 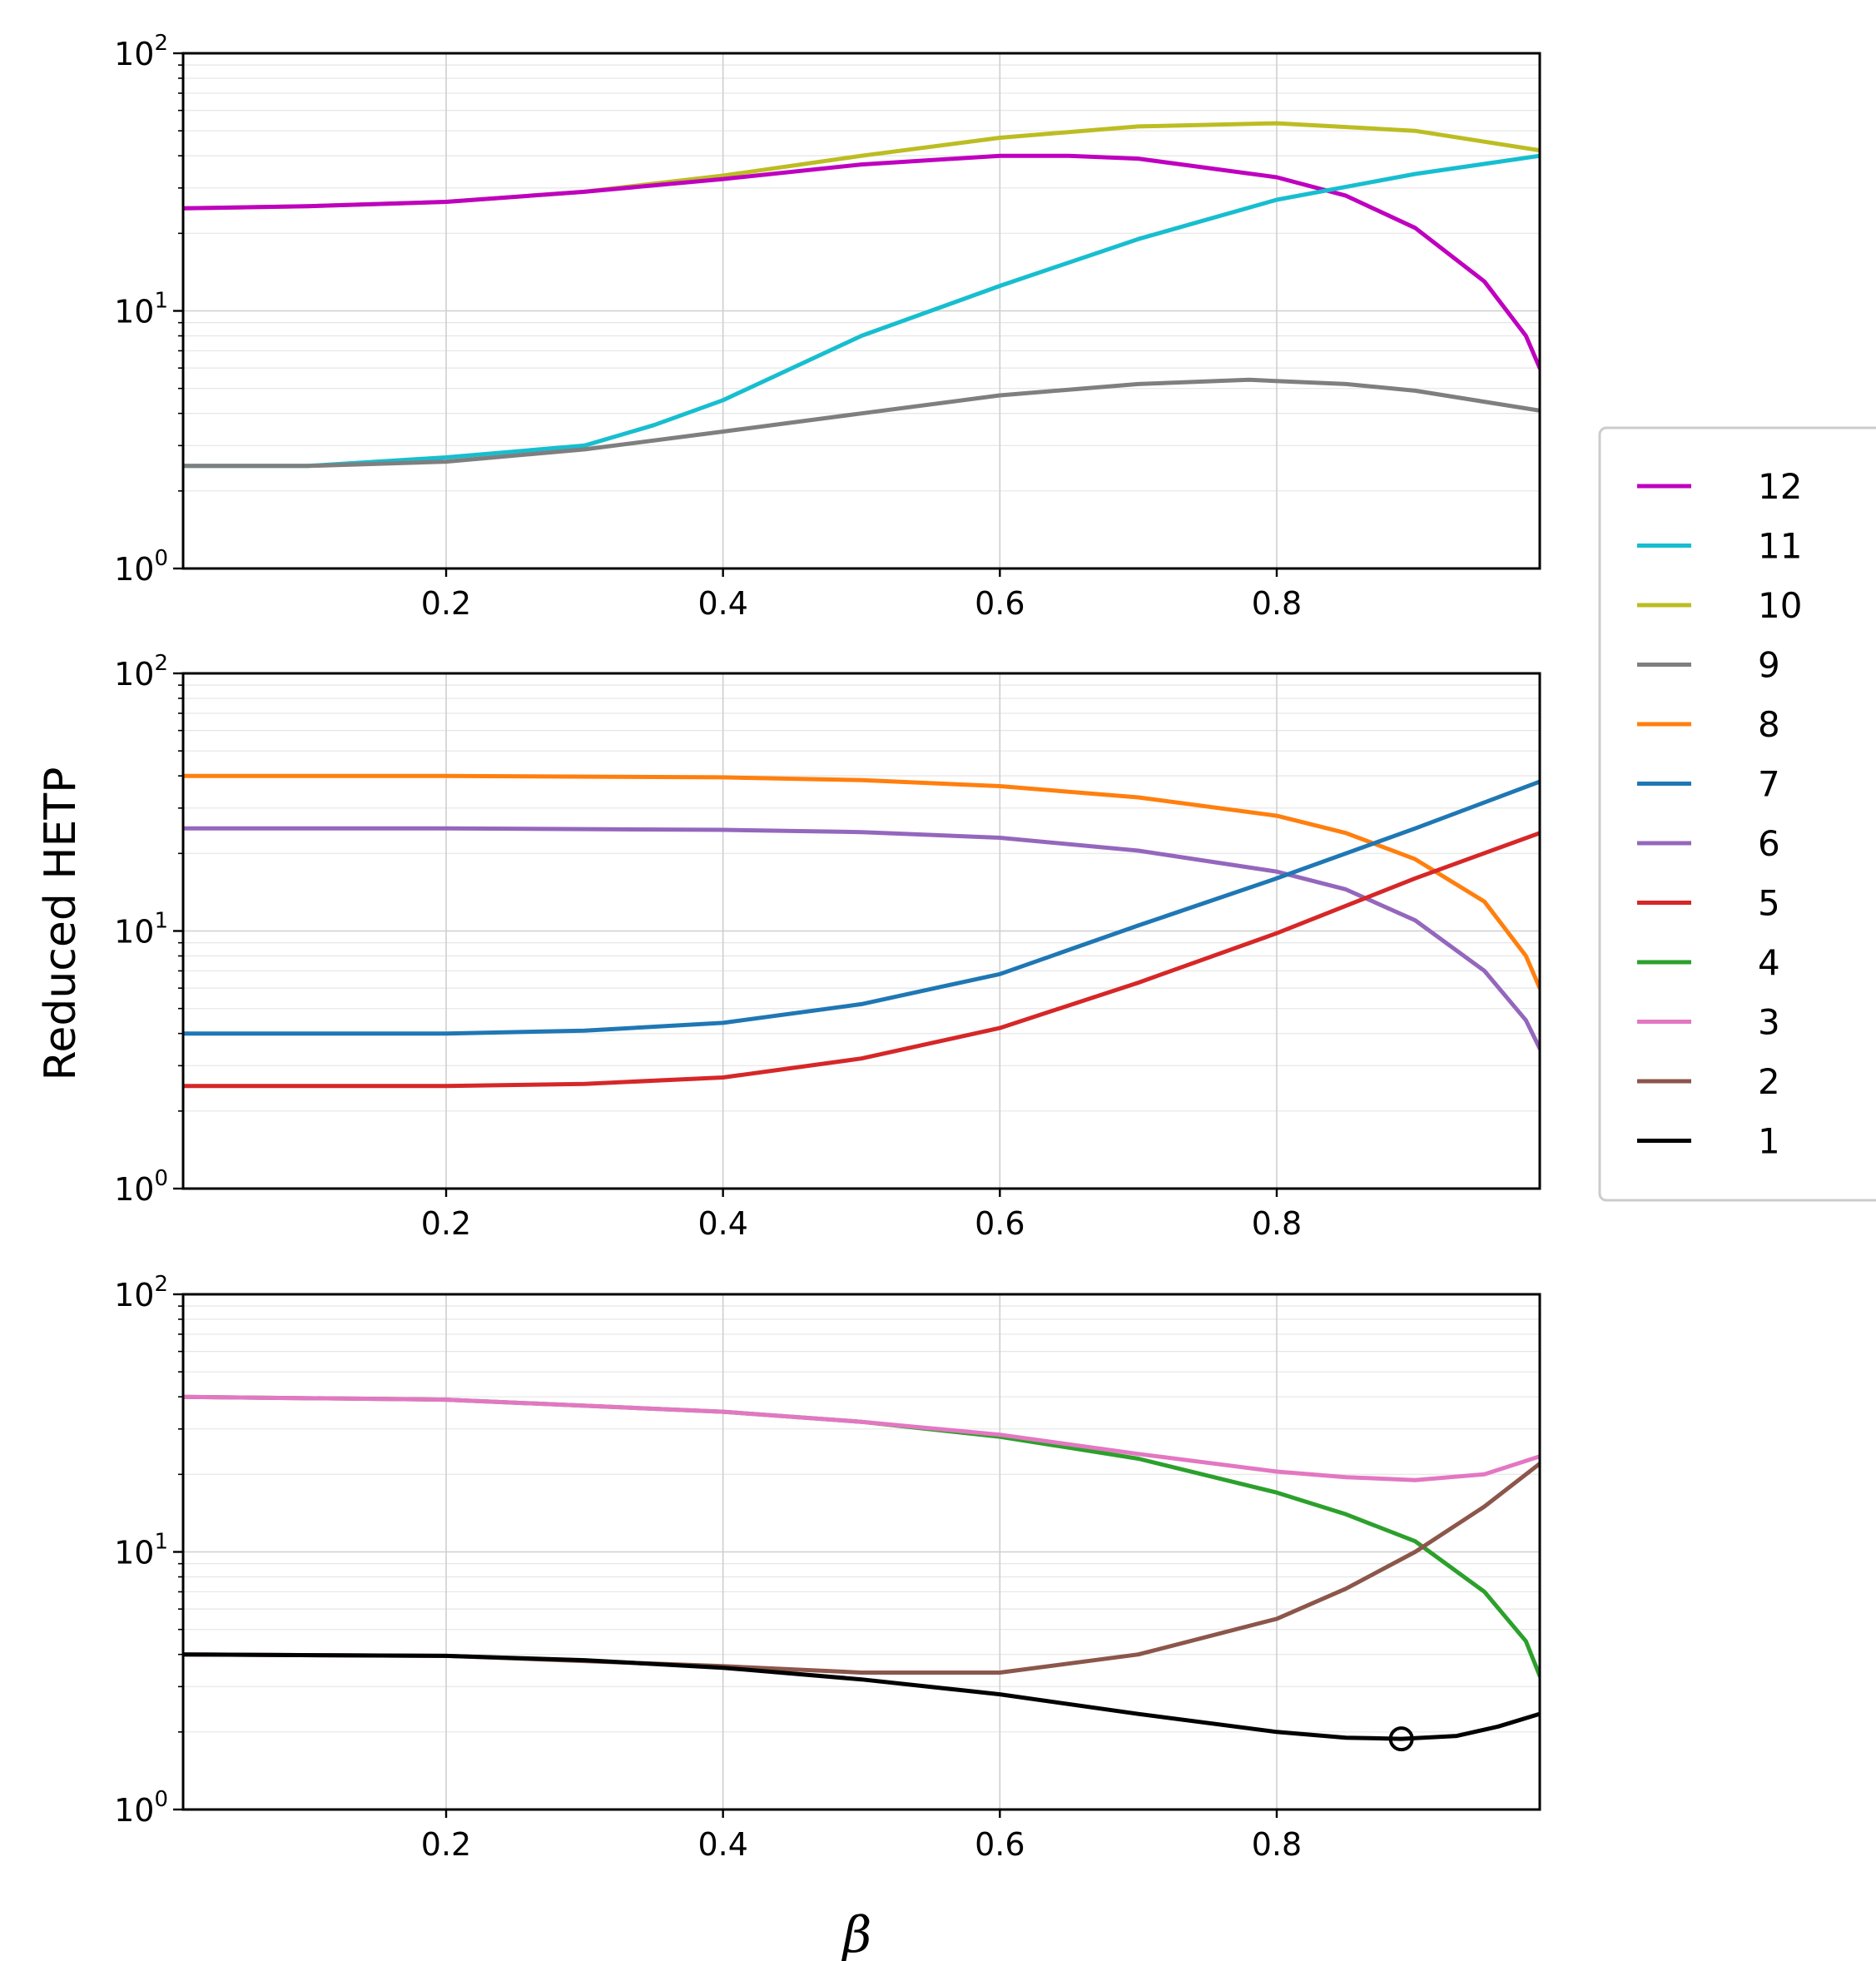 I want to click on legend-label-6: 6, so click(x=1769, y=843).